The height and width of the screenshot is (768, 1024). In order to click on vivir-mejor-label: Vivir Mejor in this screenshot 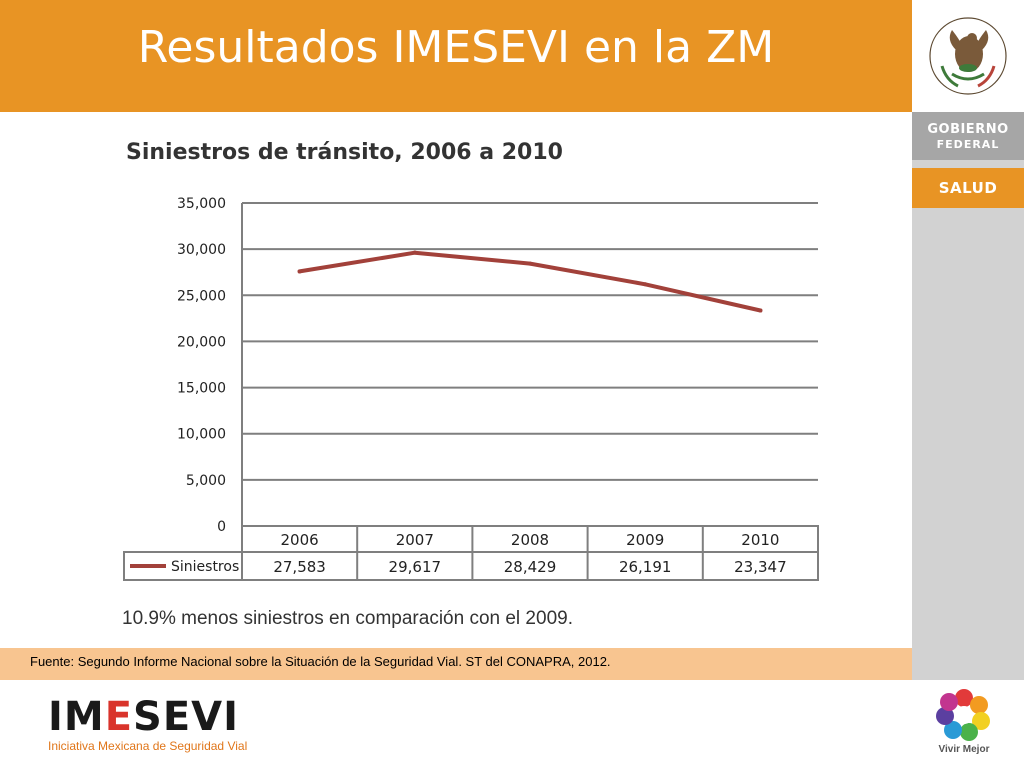, I will do `click(964, 749)`.